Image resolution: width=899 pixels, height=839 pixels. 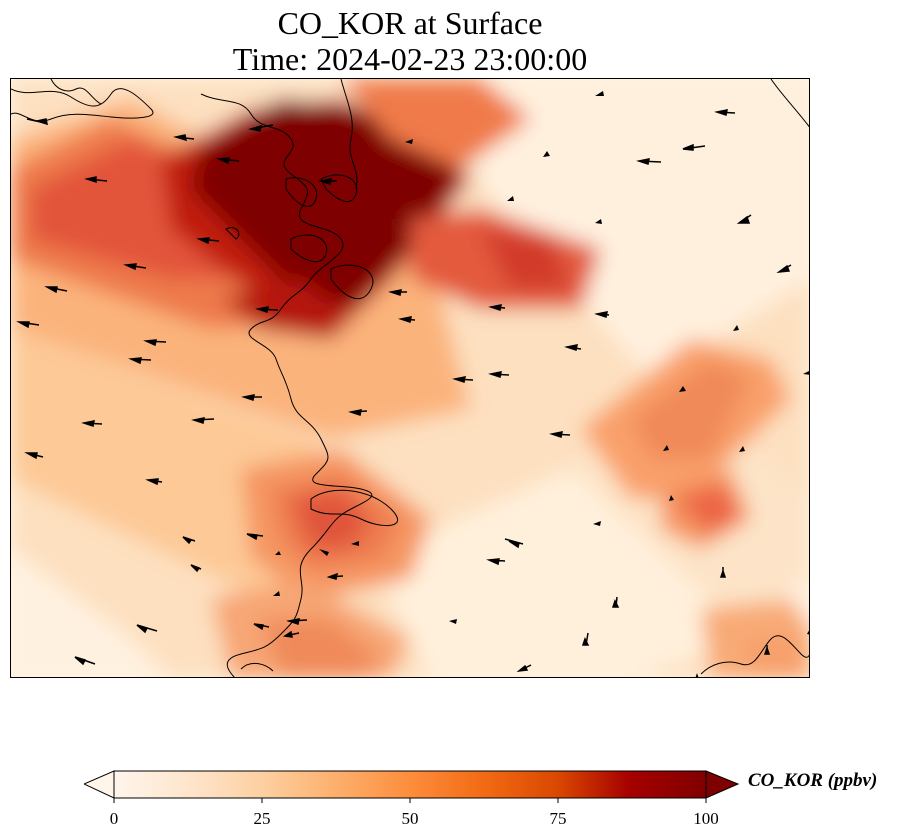 What do you see at coordinates (410, 59) in the screenshot?
I see `map-timestamp: Time: 2024-02-23 23:00:00` at bounding box center [410, 59].